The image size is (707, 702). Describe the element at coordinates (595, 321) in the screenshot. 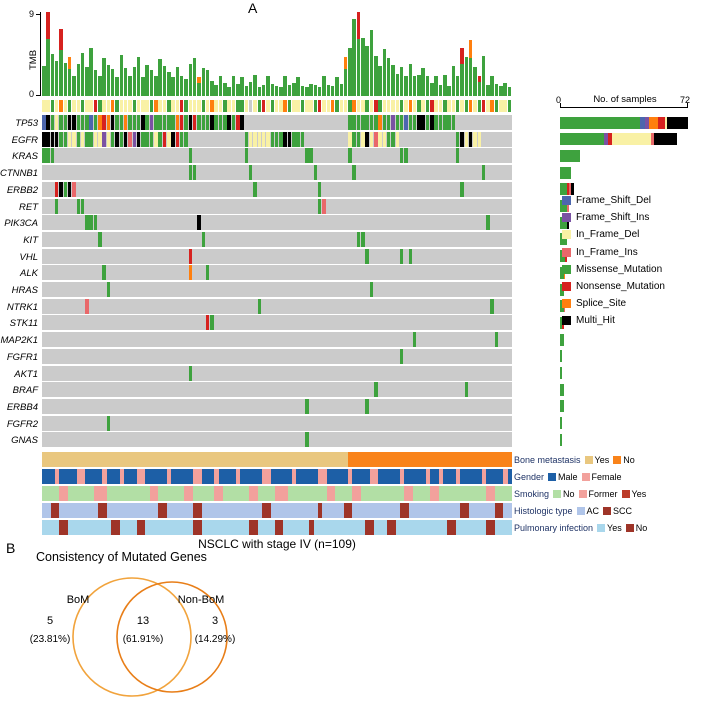

I see `legend-label: Multi_Hit` at that location.